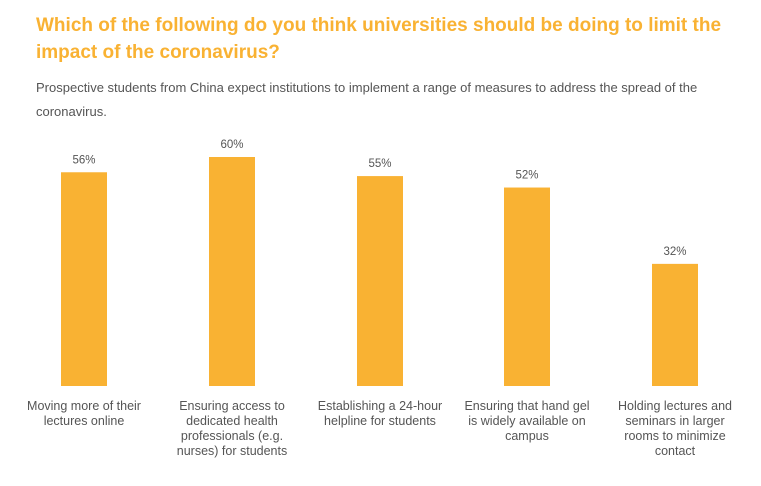  I want to click on value-label-4: 52%, so click(526, 176).